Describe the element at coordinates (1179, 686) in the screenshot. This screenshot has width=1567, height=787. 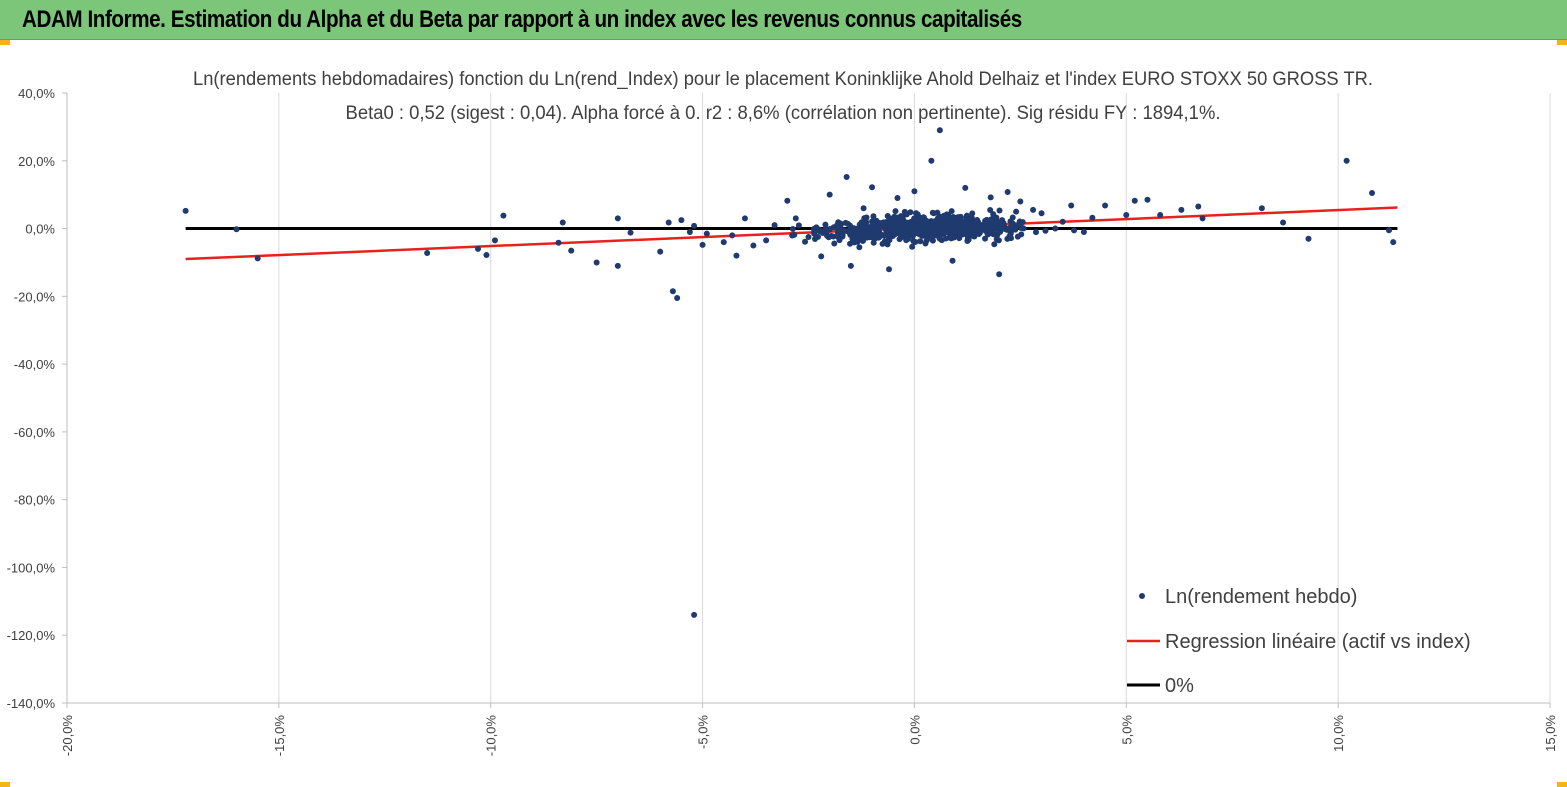
I see `legend-label: 0%` at that location.